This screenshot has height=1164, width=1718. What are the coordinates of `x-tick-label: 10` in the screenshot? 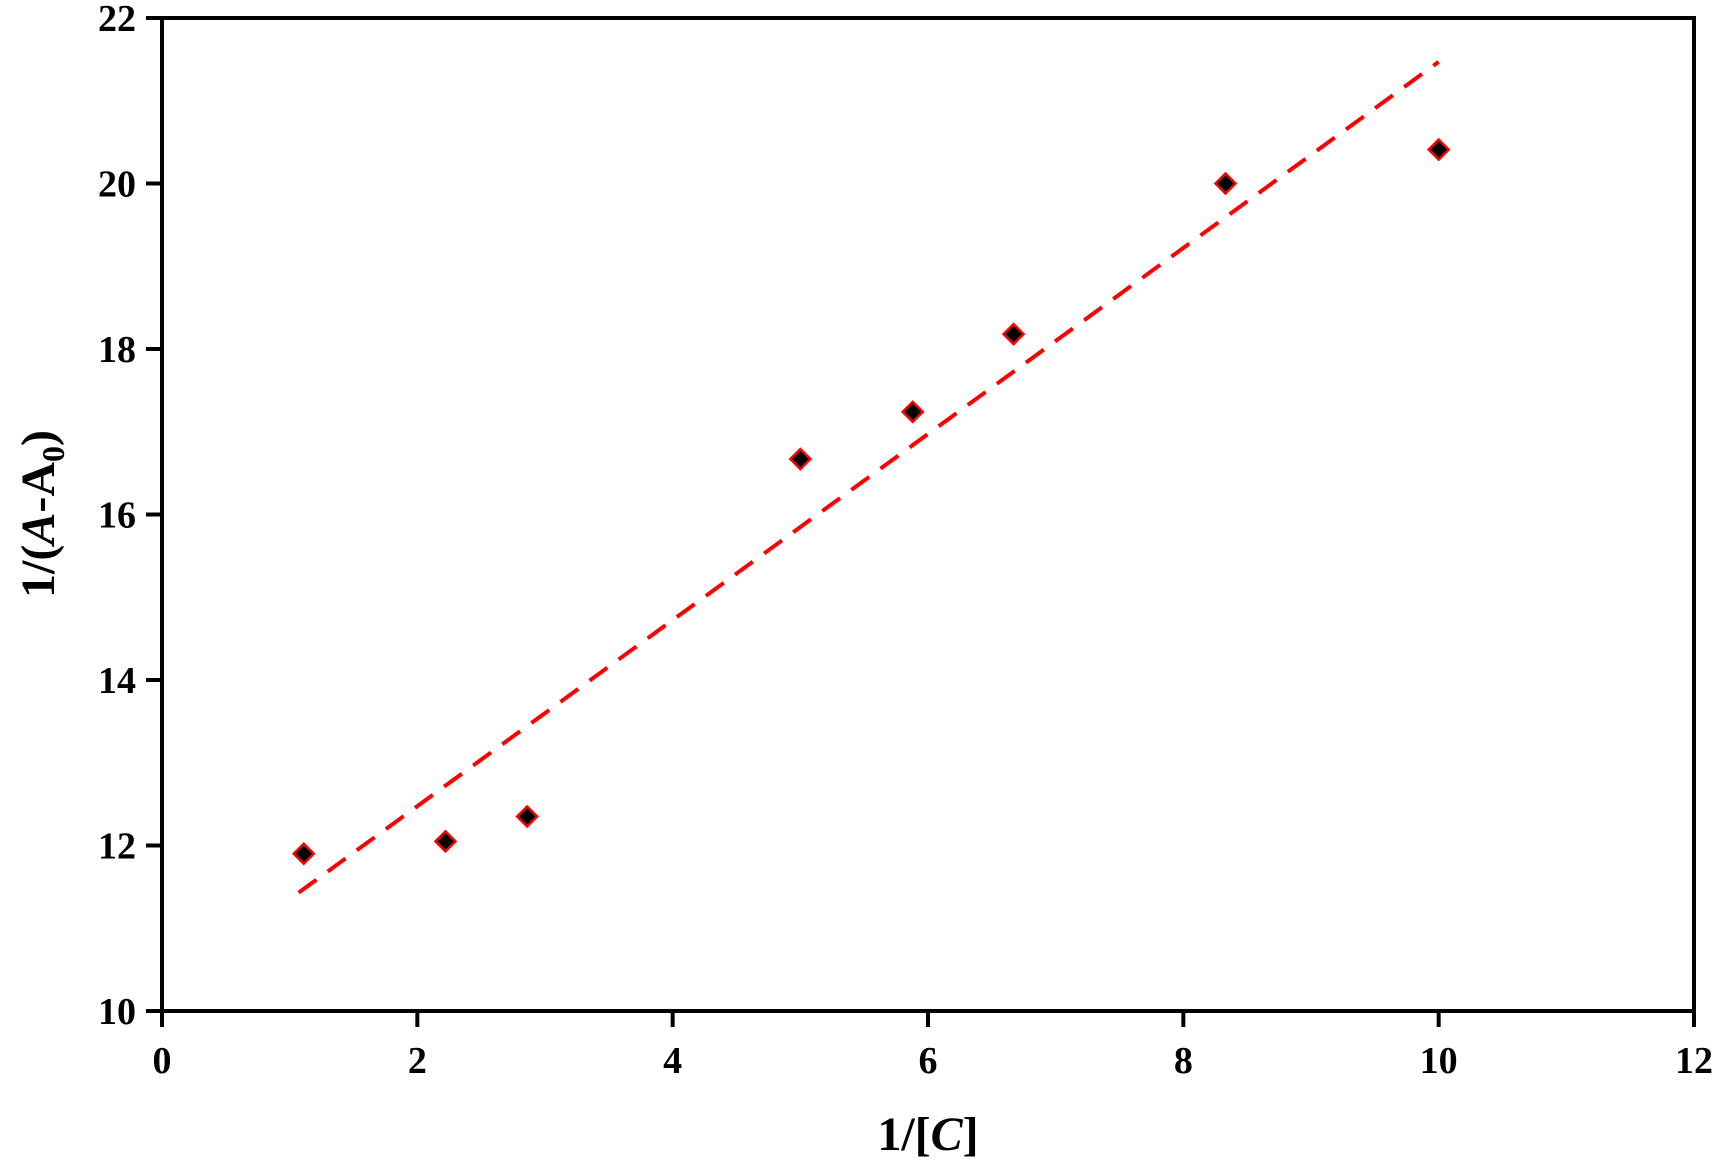 It's located at (1439, 1061).